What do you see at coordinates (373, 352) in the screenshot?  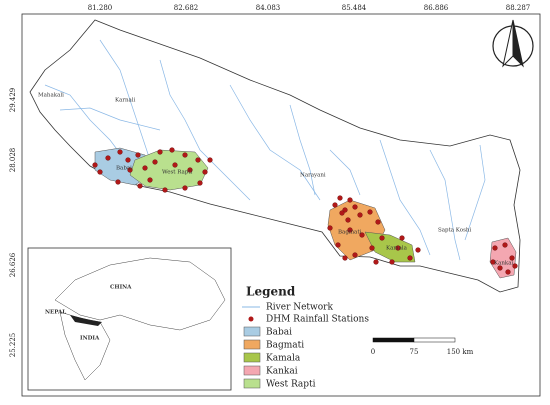 I see `scale-label: 0` at bounding box center [373, 352].